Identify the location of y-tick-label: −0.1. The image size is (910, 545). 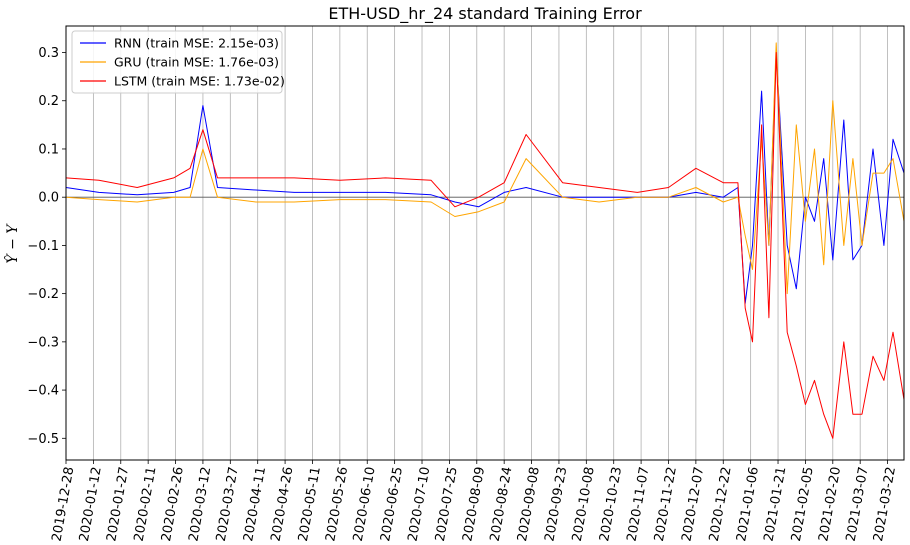
(43, 246).